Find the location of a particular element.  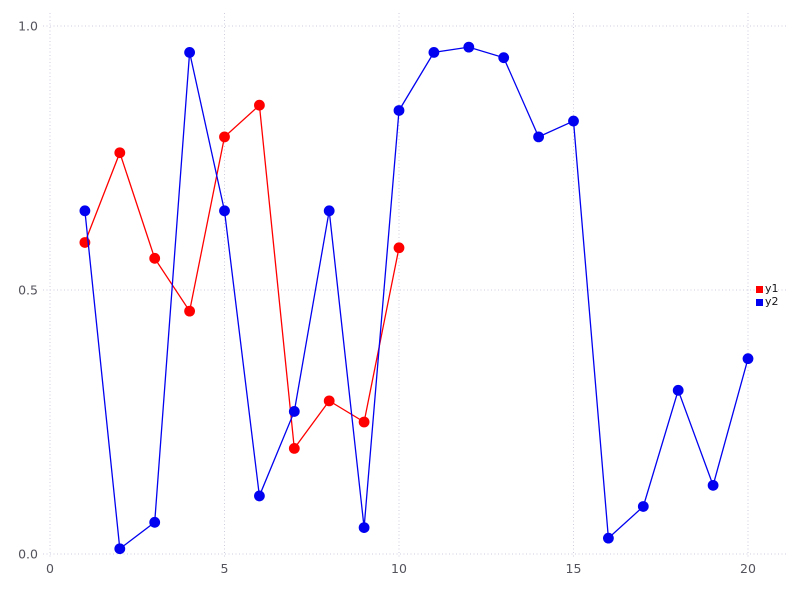

legend-item-y2: y2 is located at coordinates (767, 302).